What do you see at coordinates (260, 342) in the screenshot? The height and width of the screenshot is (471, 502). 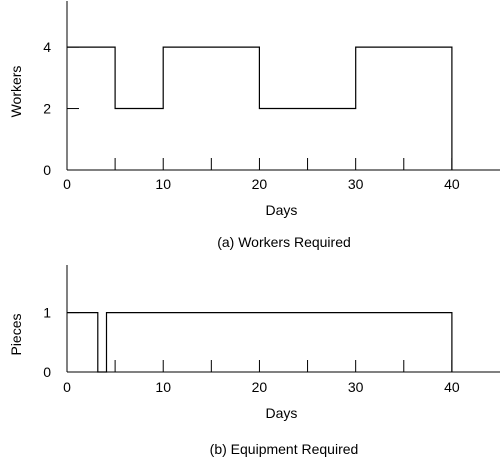 I see `step-line` at bounding box center [260, 342].